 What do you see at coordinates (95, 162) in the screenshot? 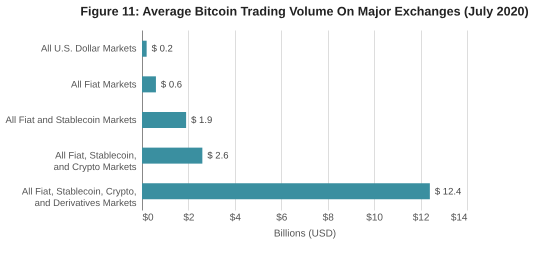
I see `y-tick-label: All Fiat, Stablecoin, and Crypto Markets` at bounding box center [95, 162].